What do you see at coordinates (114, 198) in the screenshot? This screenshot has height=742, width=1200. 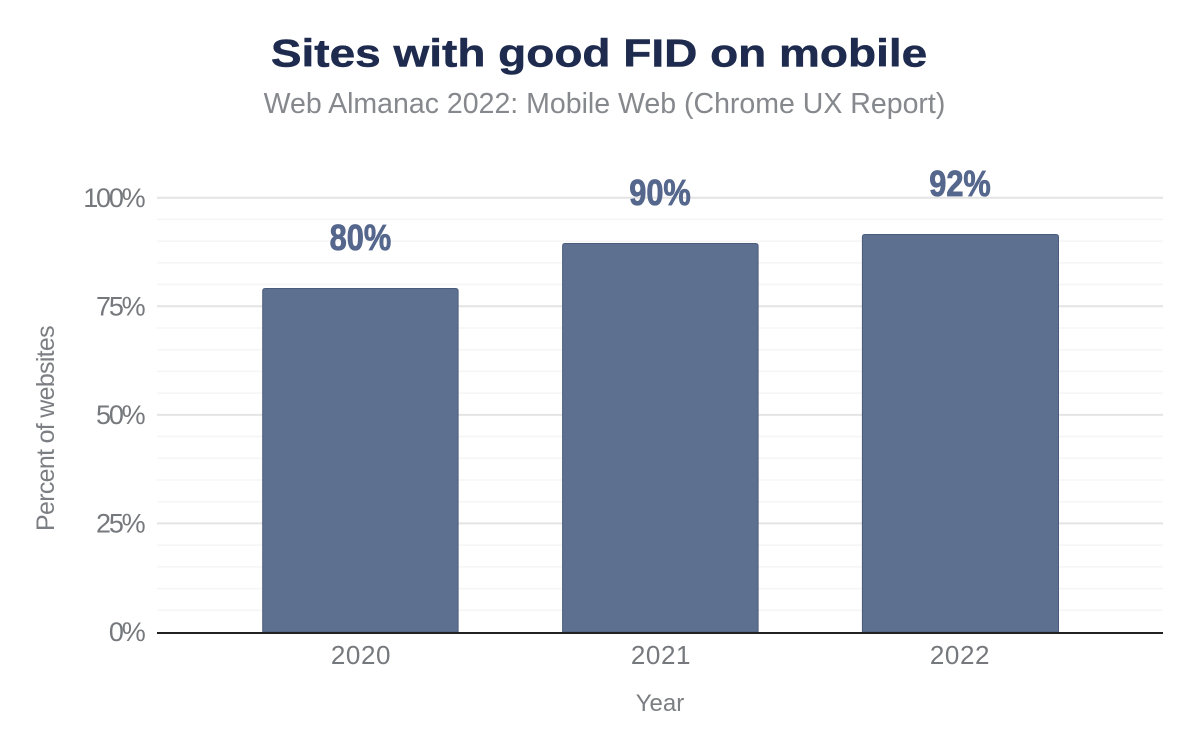 I see `svg-text: 100%` at bounding box center [114, 198].